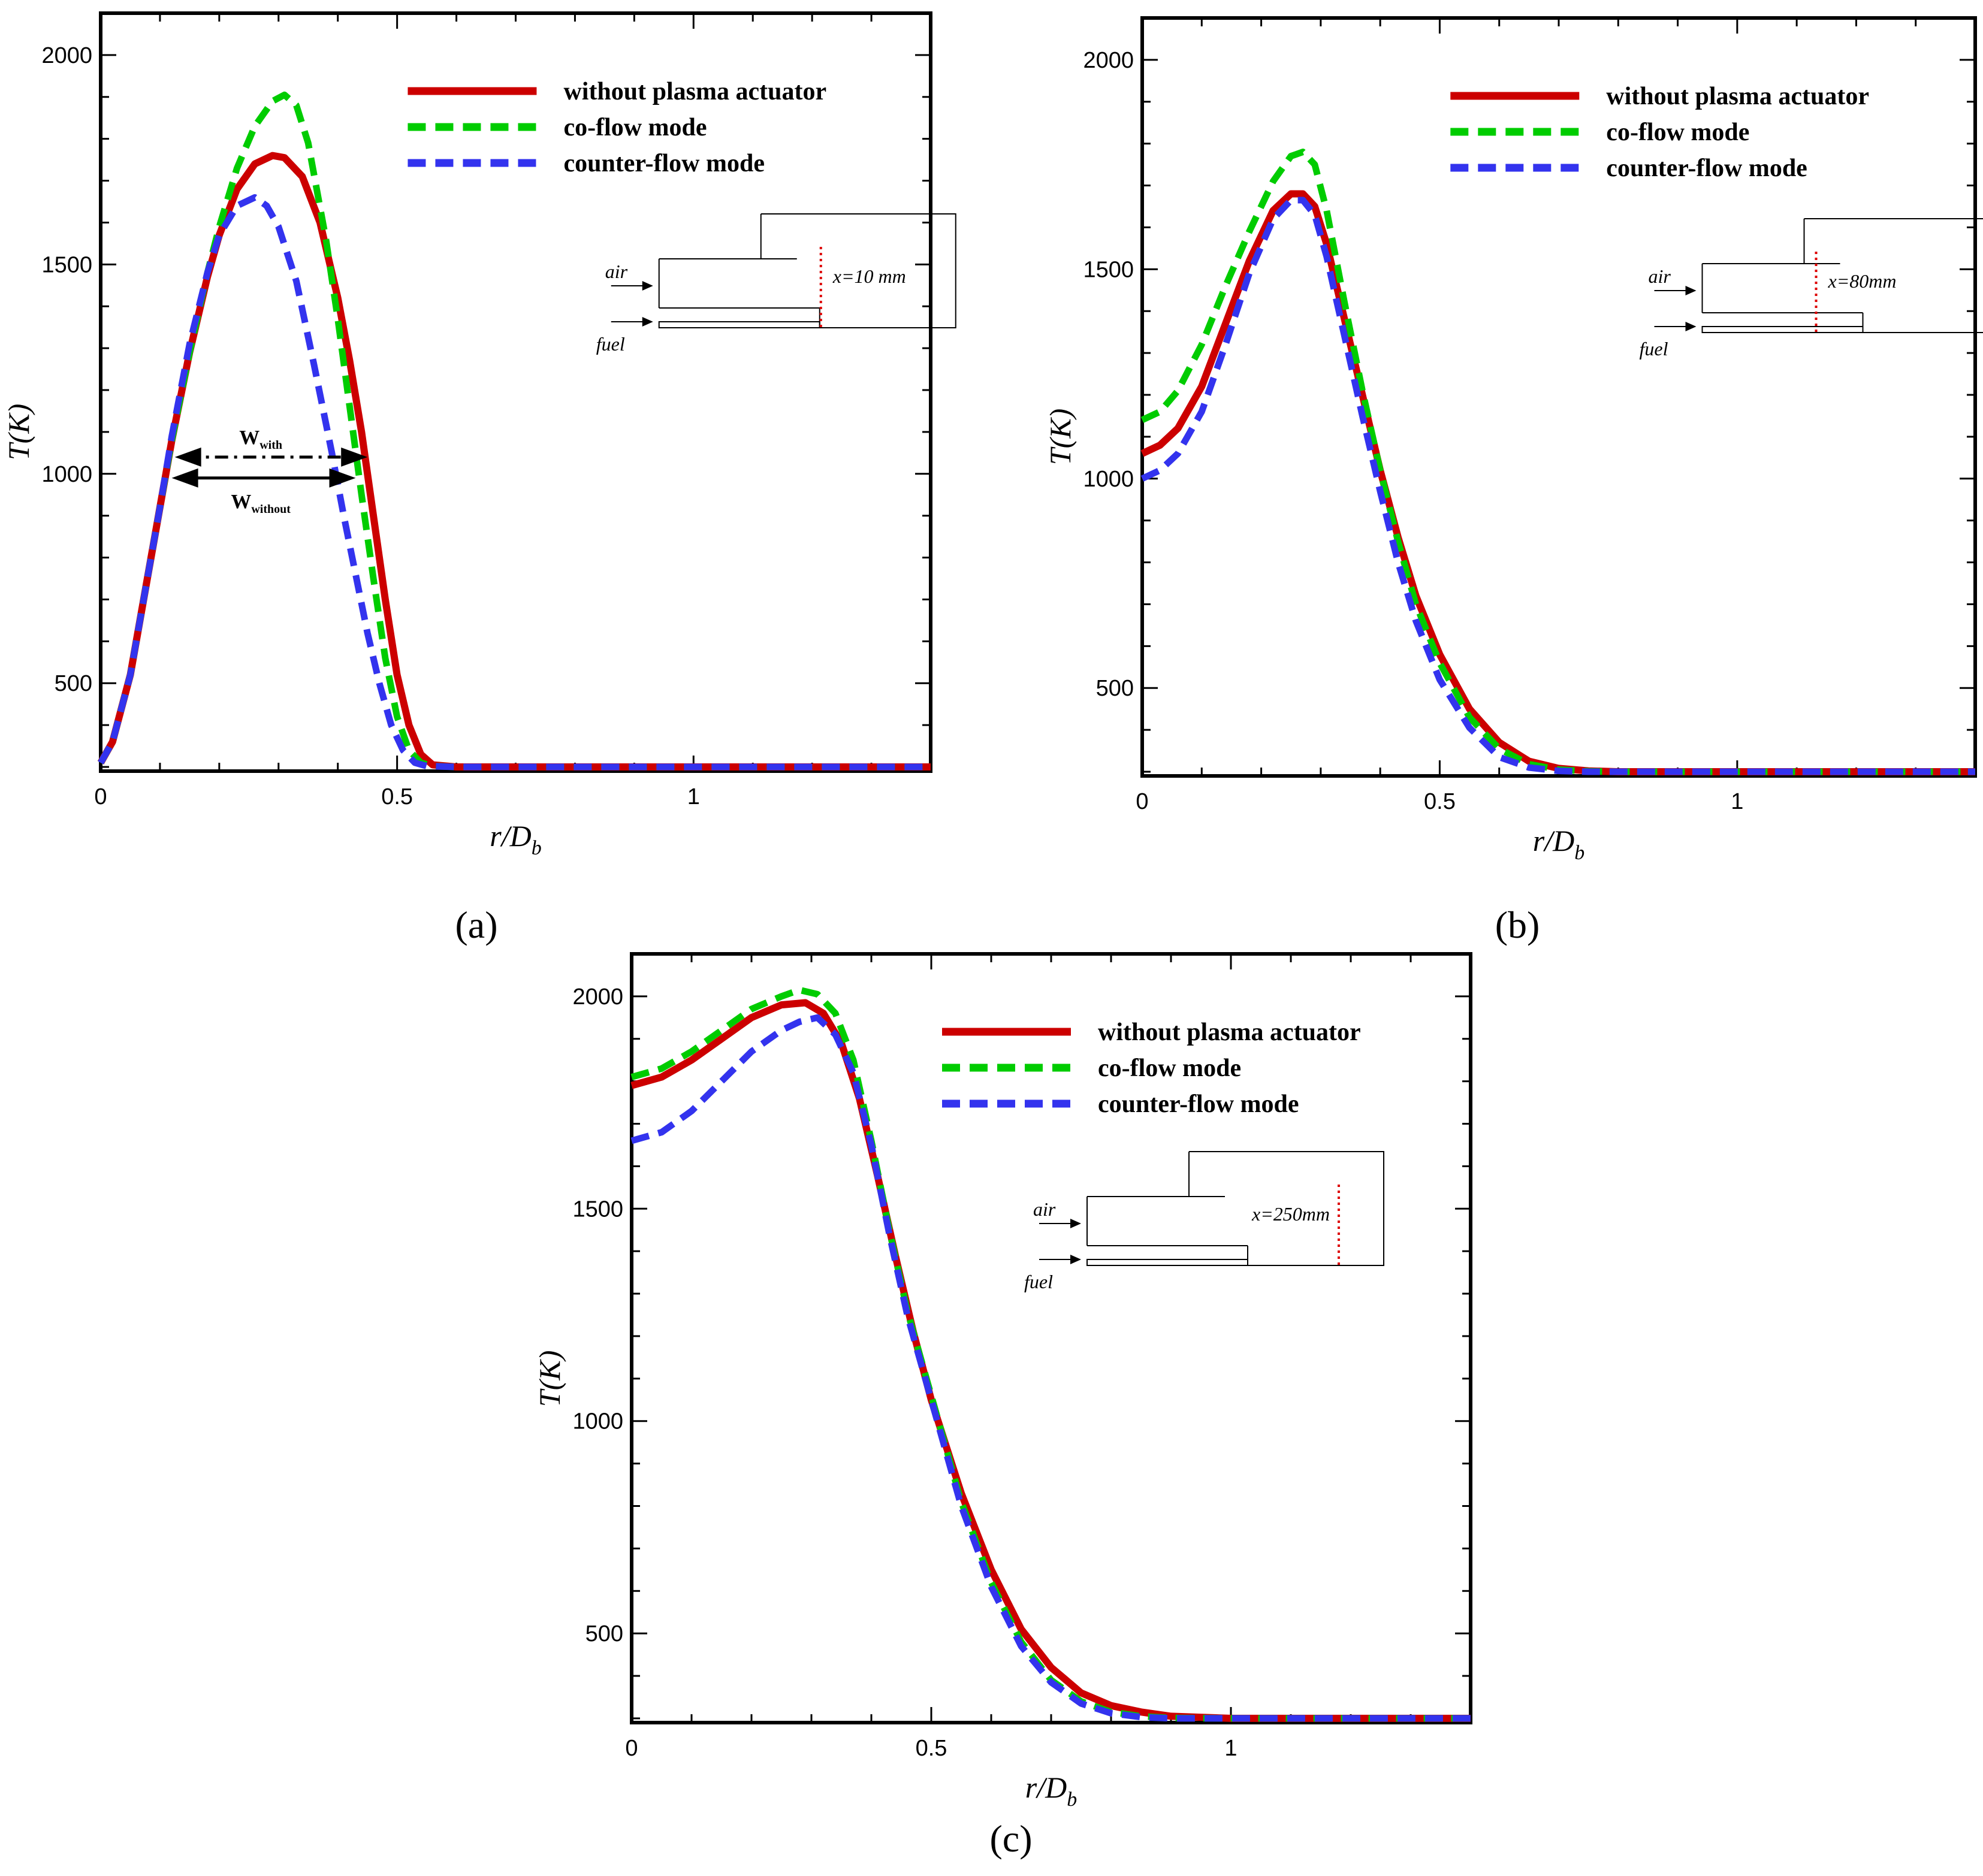 Image resolution: width=1983 pixels, height=1876 pixels. Describe the element at coordinates (184, 478) in the screenshot. I see `w-without-arrow-left` at that location.